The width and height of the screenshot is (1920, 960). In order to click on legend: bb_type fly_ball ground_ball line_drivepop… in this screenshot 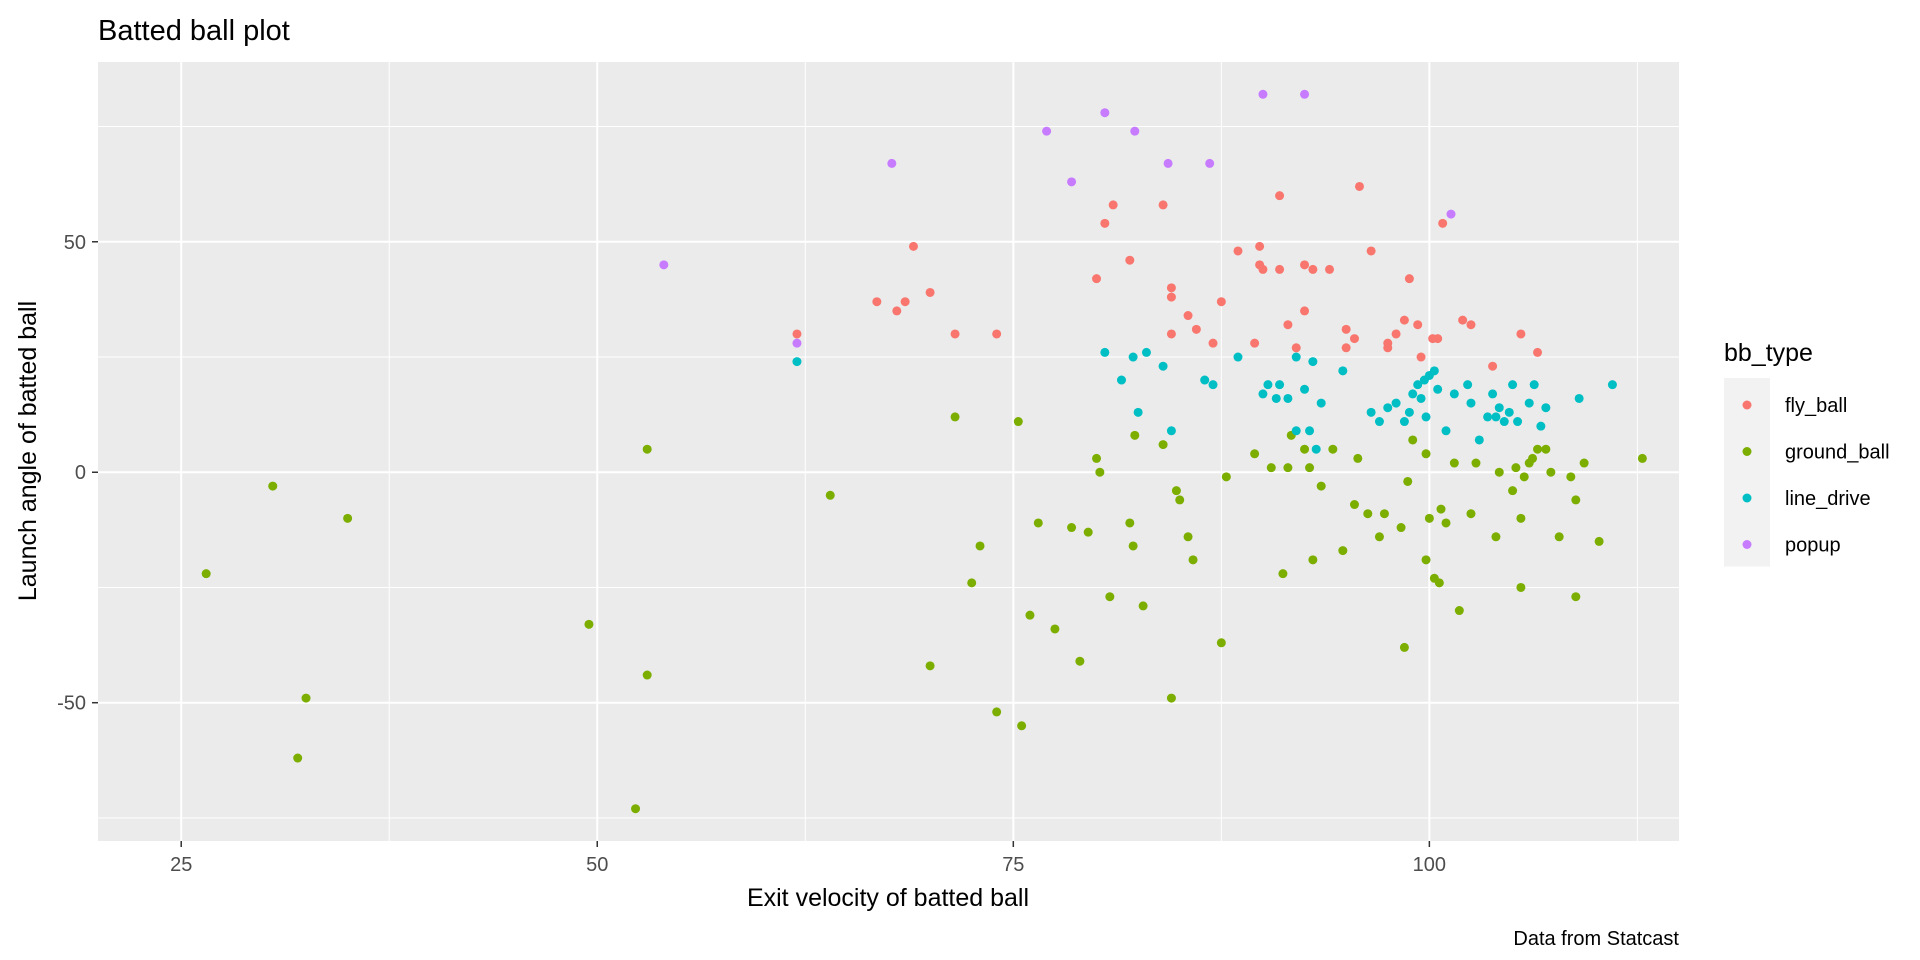, I will do `click(1807, 453)`.